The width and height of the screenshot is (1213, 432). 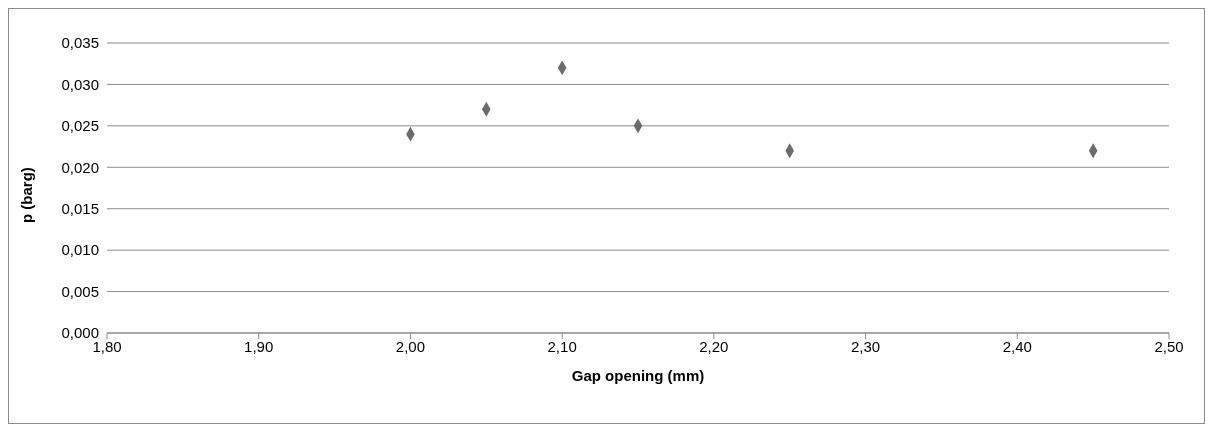 What do you see at coordinates (27, 195) in the screenshot?
I see `y-axis-title: p (barg)` at bounding box center [27, 195].